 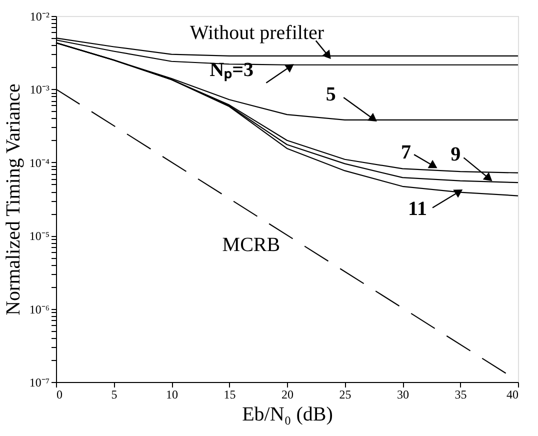 What do you see at coordinates (39, 236) in the screenshot?
I see `y-tick-label: 10⁻⁵` at bounding box center [39, 236].